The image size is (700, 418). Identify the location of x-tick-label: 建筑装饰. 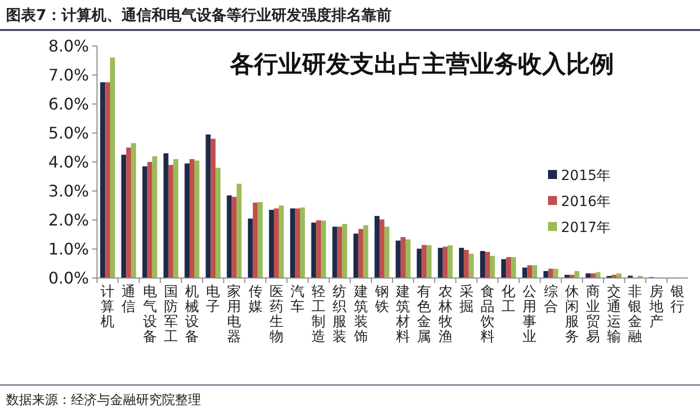
(360, 314).